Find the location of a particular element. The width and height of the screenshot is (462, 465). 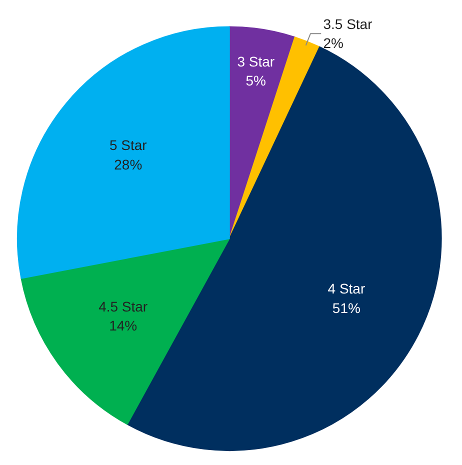

slice-label: 3.5 Star is located at coordinates (348, 24).